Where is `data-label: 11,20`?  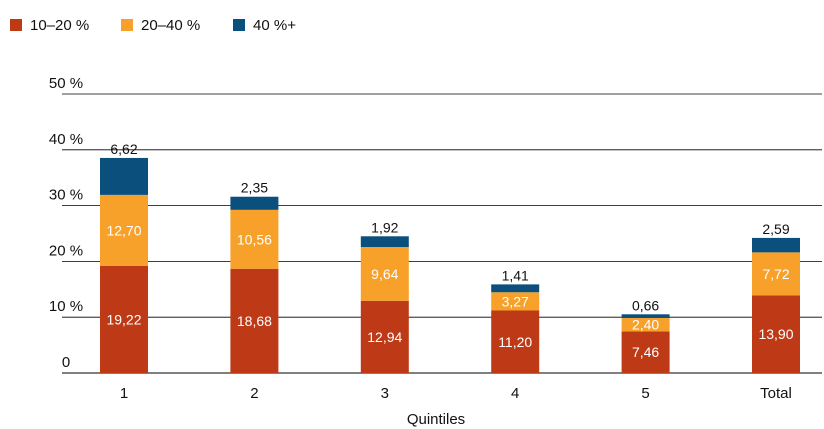 data-label: 11,20 is located at coordinates (515, 342).